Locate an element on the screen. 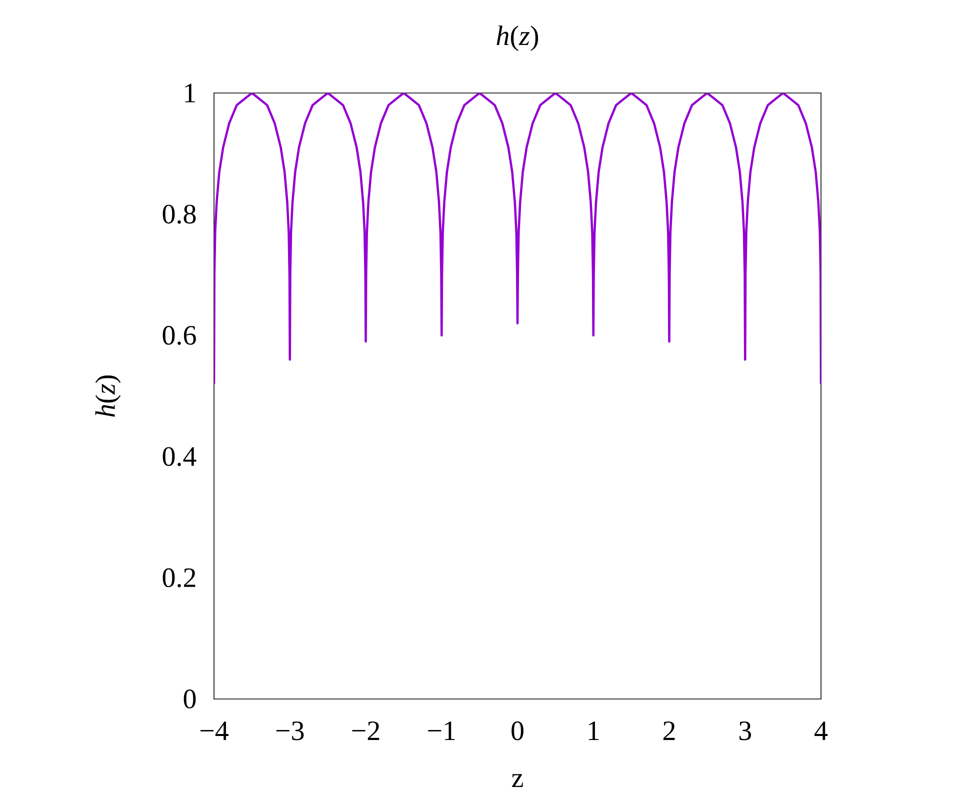  y-tick-label: 1 is located at coordinates (190, 93).